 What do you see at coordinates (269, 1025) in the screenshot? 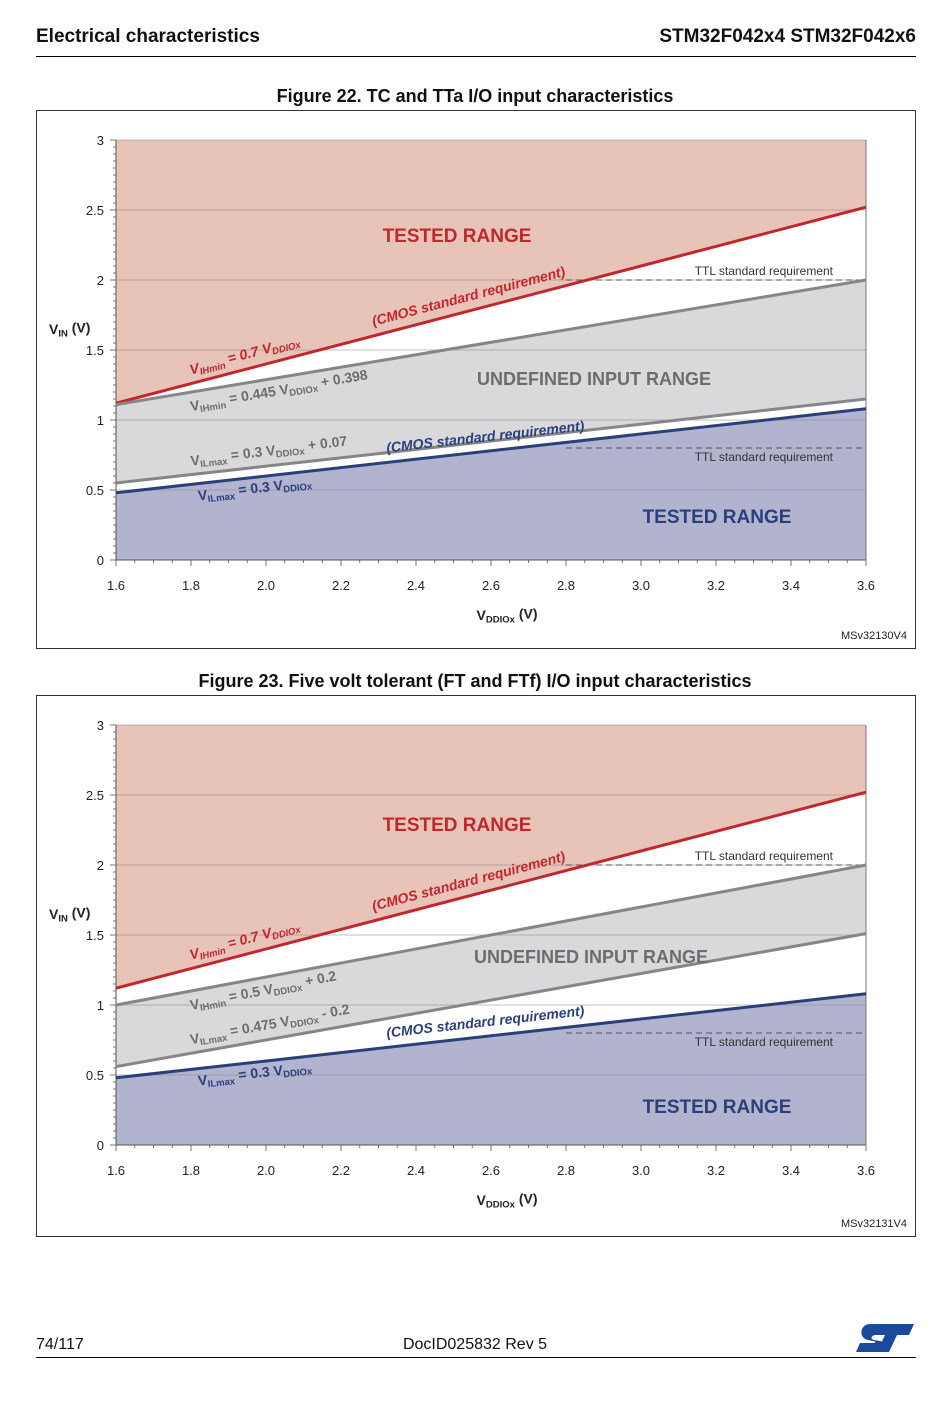
I see `vilmax-equation: VILmax = 0.475 VDDIOx - 0.2` at bounding box center [269, 1025].